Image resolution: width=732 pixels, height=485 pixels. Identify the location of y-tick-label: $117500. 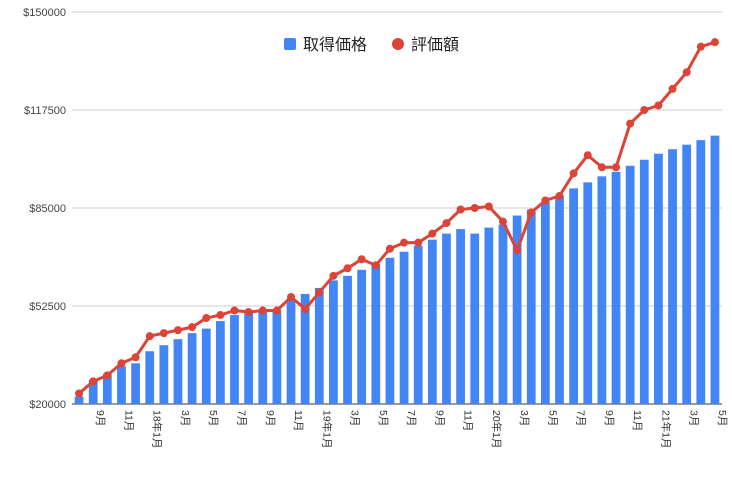
(45, 111).